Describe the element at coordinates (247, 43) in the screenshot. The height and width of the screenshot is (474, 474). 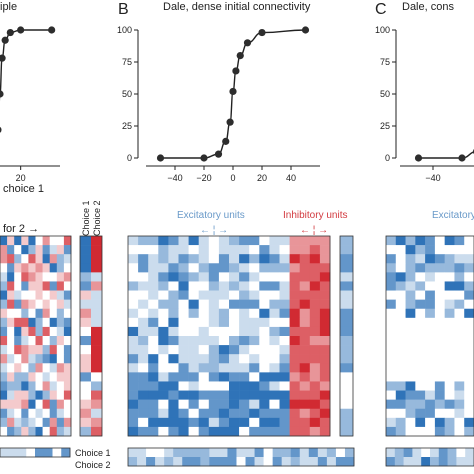
I see `data-point` at that location.